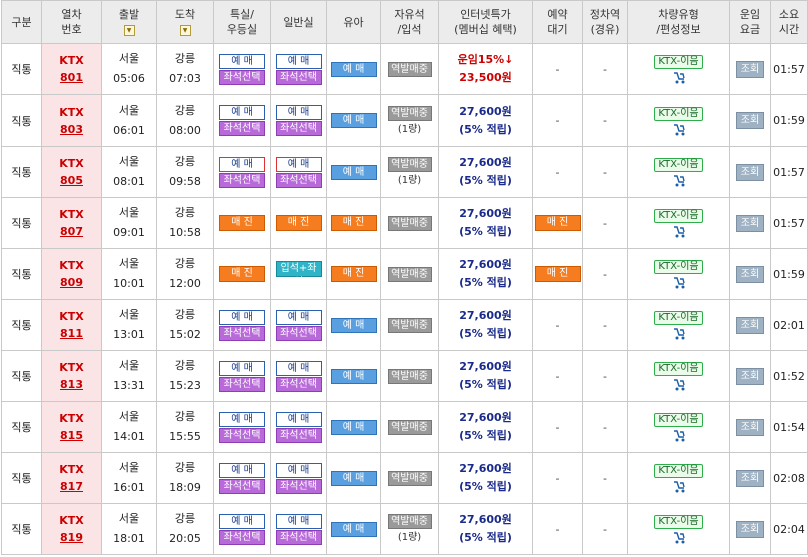 The image size is (808, 557). Describe the element at coordinates (242, 22) in the screenshot. I see `header-special: 특실/우등실` at that location.